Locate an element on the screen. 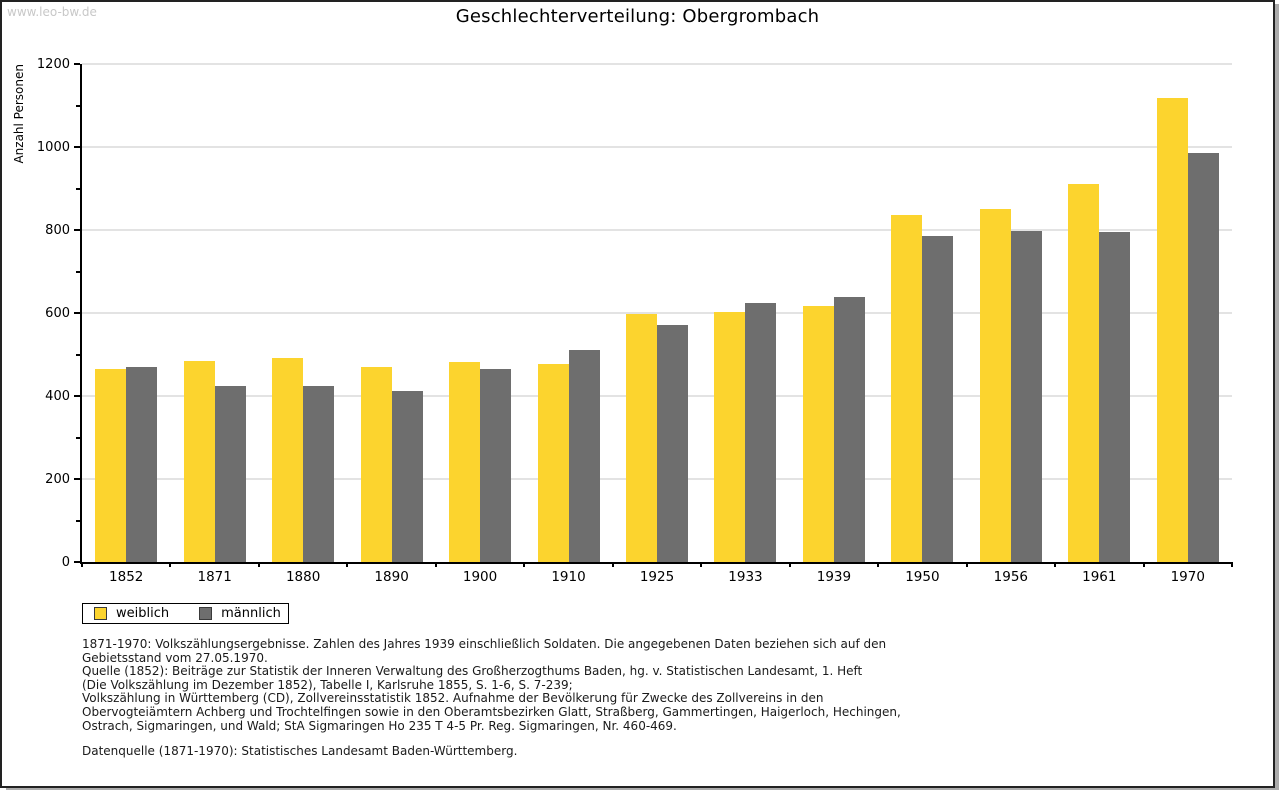  bar-männlich-1925 is located at coordinates (672, 443).